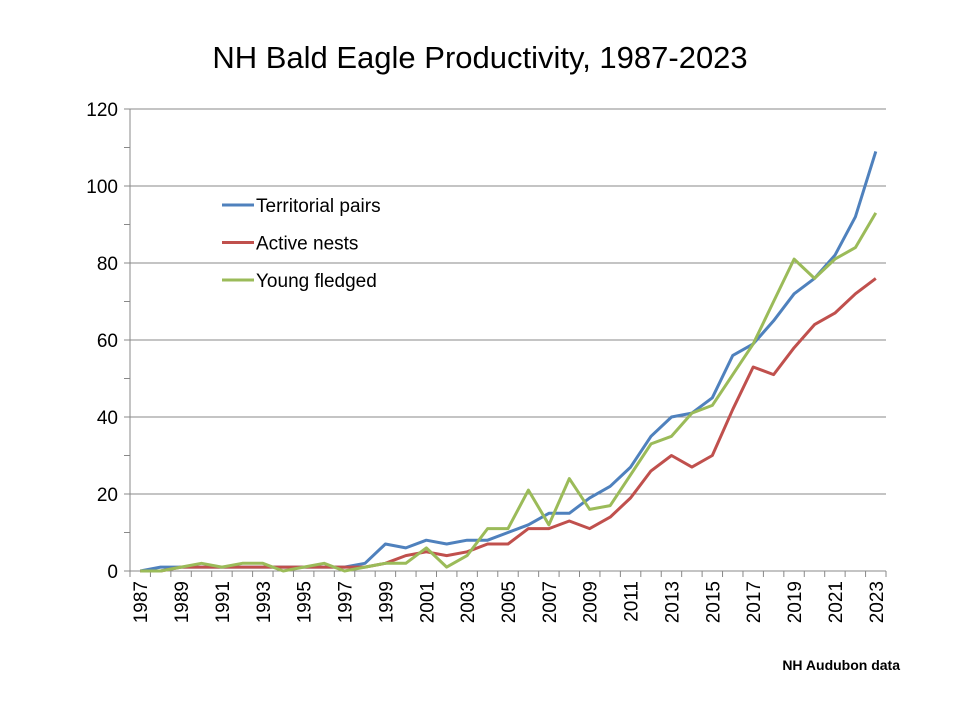 This screenshot has height=720, width=960. What do you see at coordinates (427, 602) in the screenshot?
I see `x-tick-label: 2001` at bounding box center [427, 602].